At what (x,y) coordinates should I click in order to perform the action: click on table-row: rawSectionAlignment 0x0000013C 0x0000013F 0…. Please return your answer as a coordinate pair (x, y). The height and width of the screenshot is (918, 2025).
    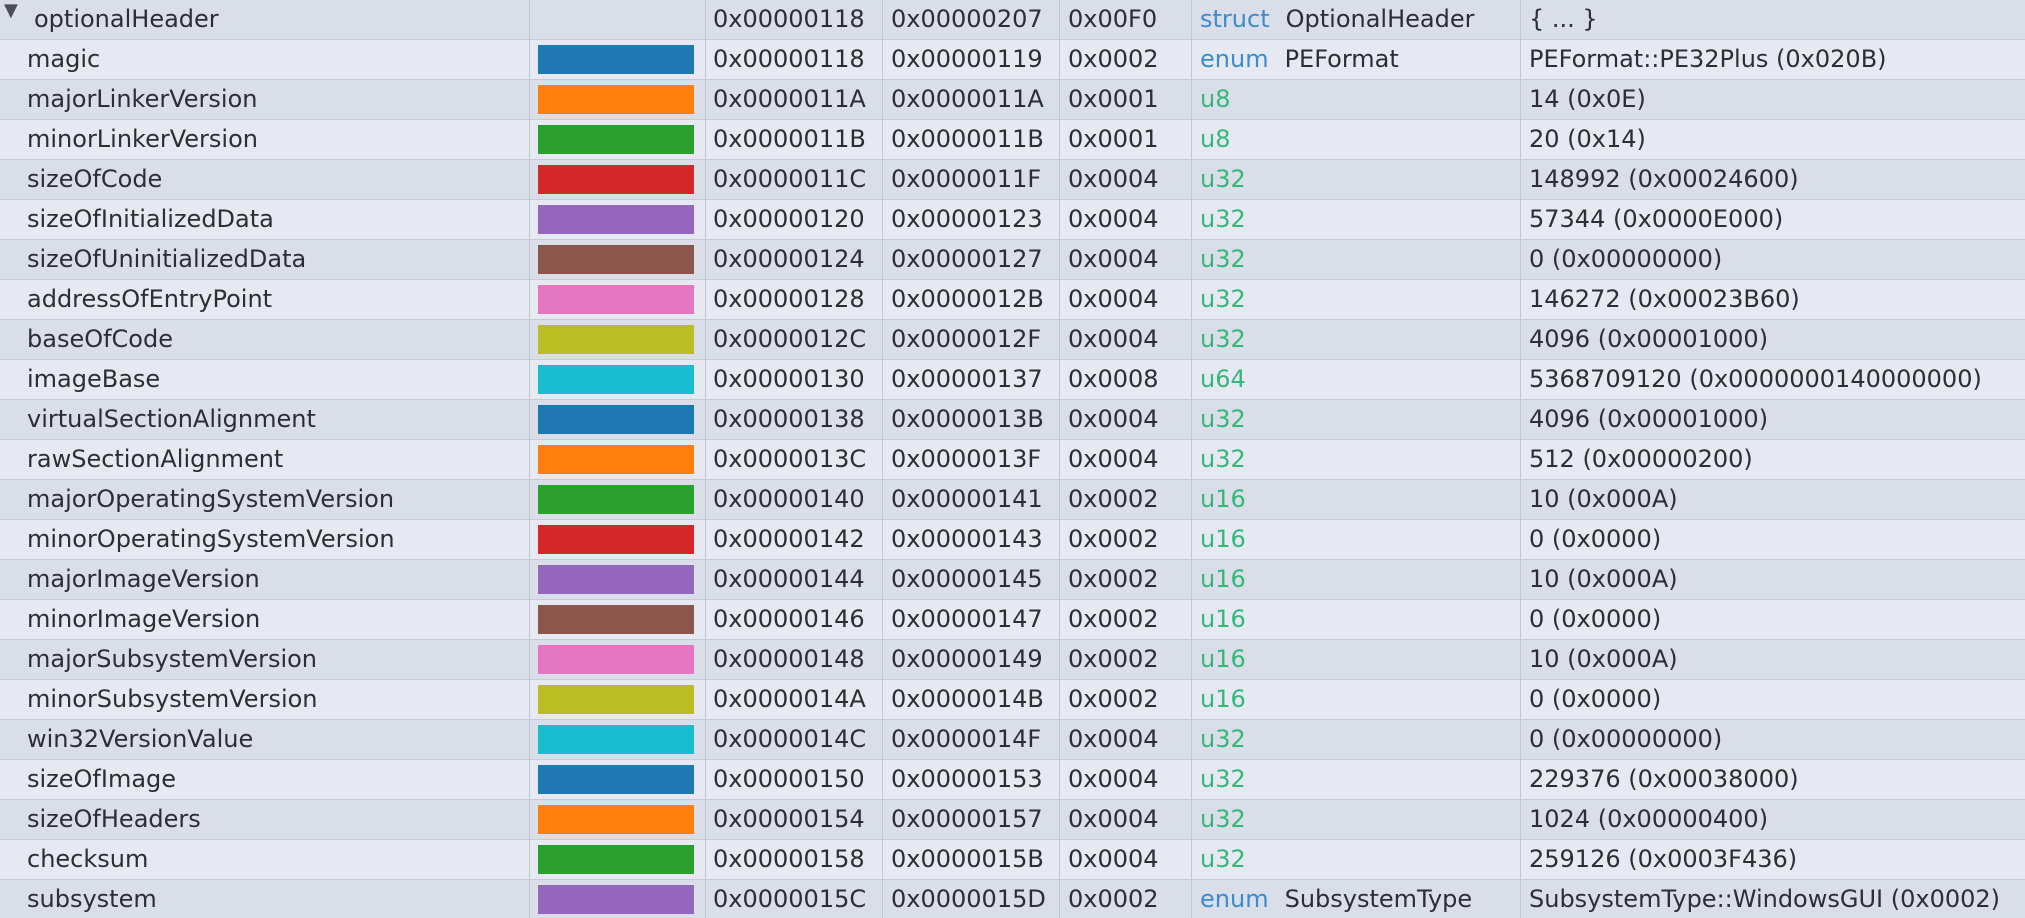
    Looking at the image, I should click on (1012, 460).